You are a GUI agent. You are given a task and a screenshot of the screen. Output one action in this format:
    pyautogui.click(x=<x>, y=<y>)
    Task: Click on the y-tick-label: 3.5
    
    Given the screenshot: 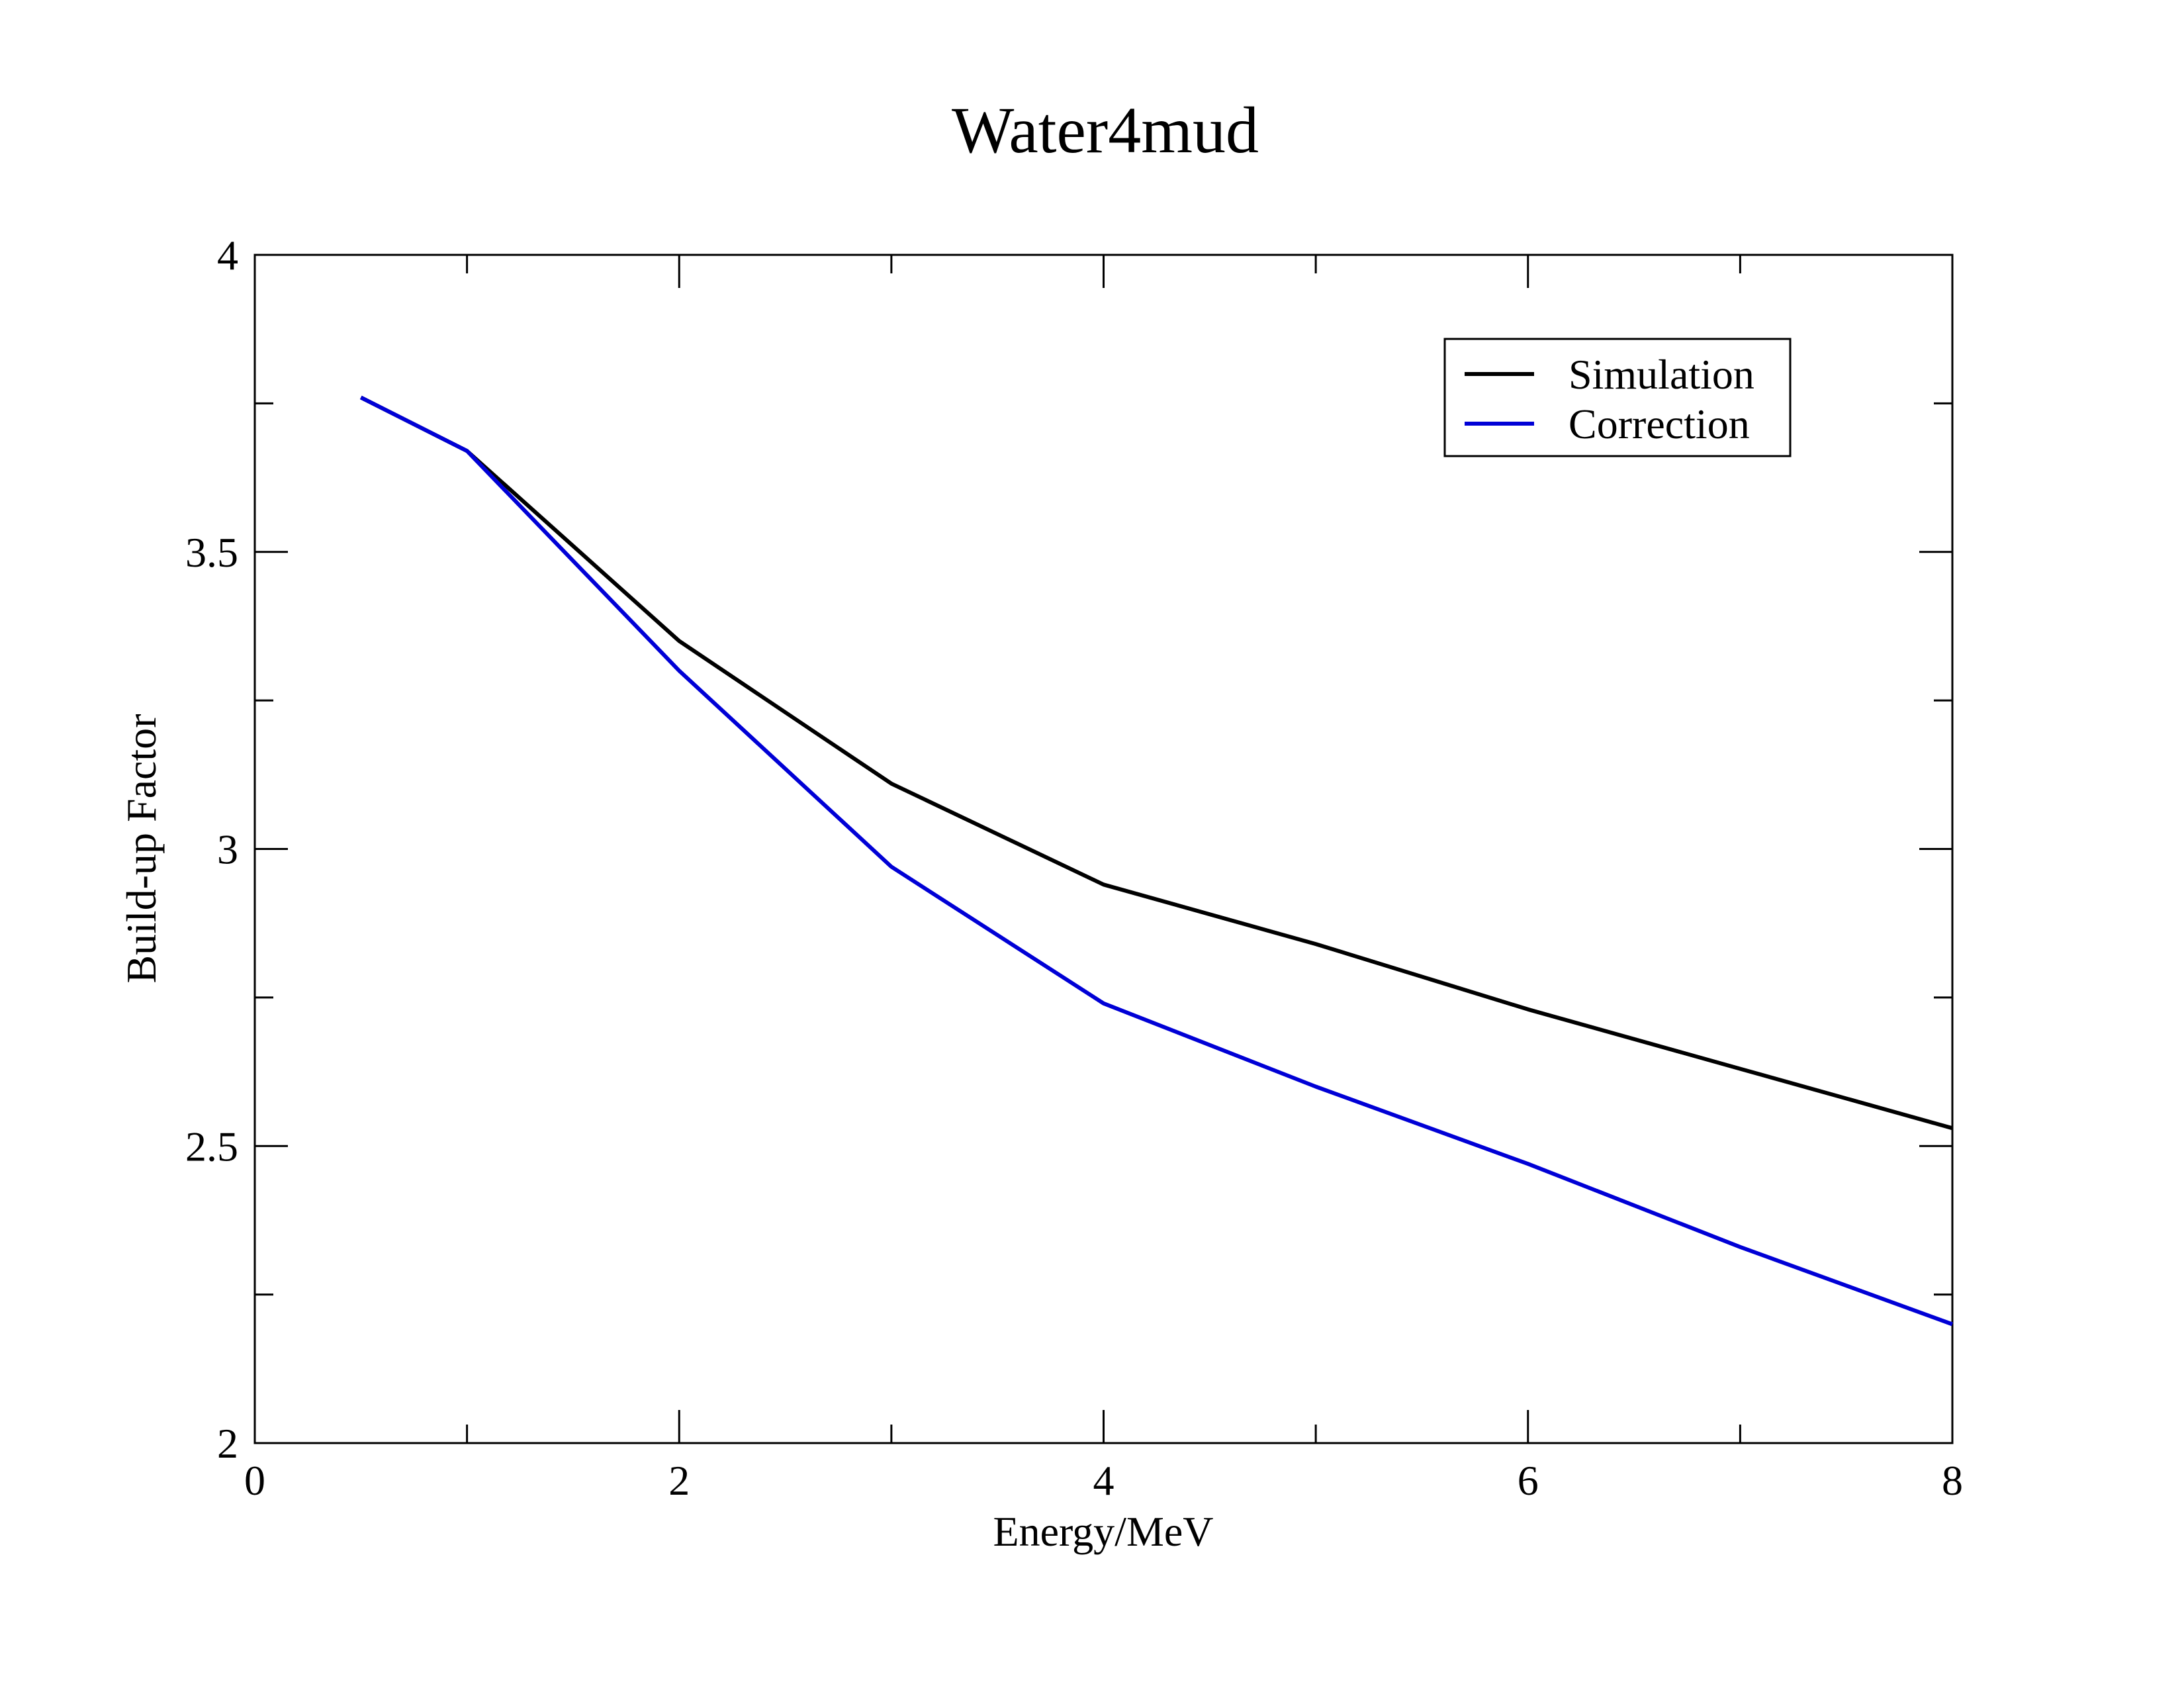 What is the action you would take?
    pyautogui.click(x=211, y=552)
    